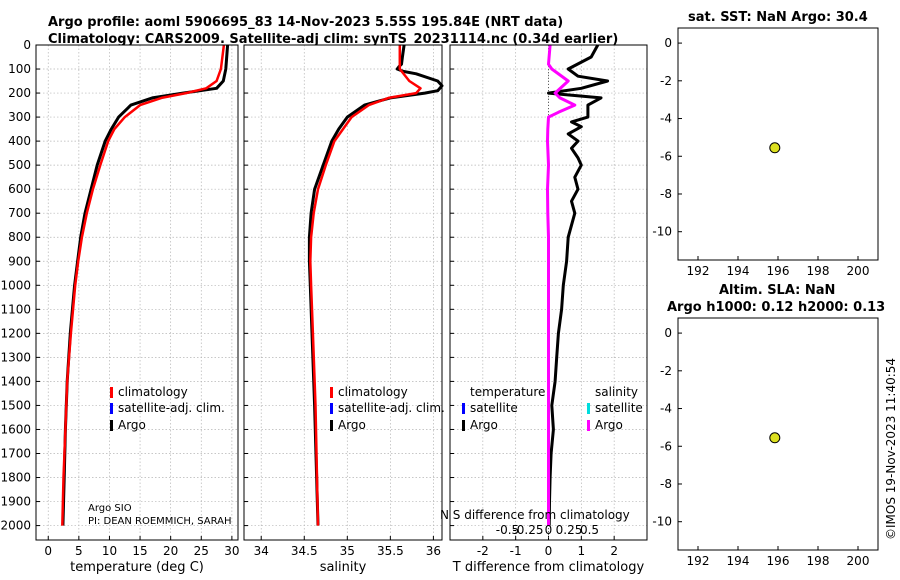 Image resolution: width=900 pixels, height=580 pixels. What do you see at coordinates (109, 551) in the screenshot?
I see `x-tick-label: 10` at bounding box center [109, 551].